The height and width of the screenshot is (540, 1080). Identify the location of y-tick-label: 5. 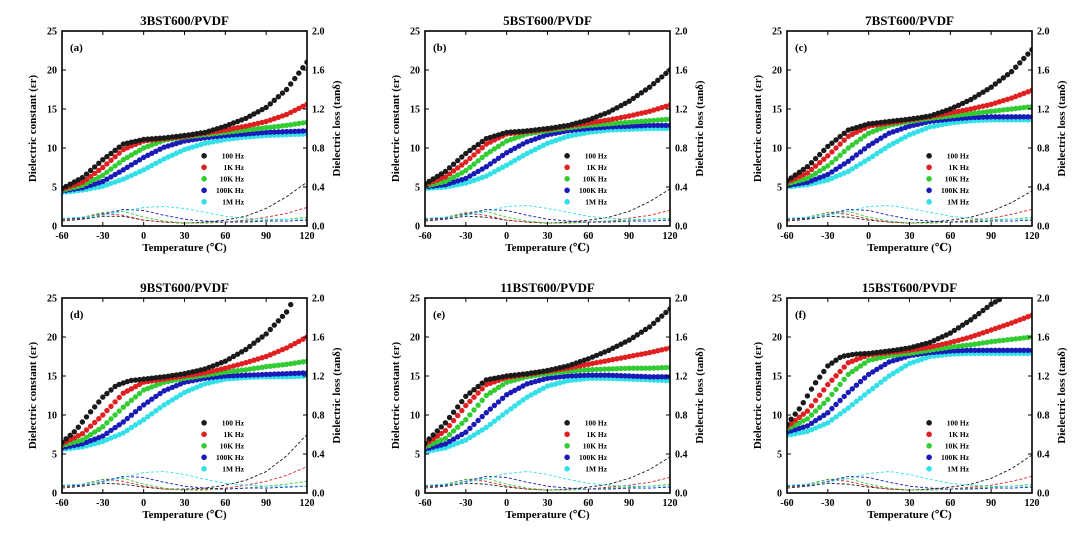
(54, 455).